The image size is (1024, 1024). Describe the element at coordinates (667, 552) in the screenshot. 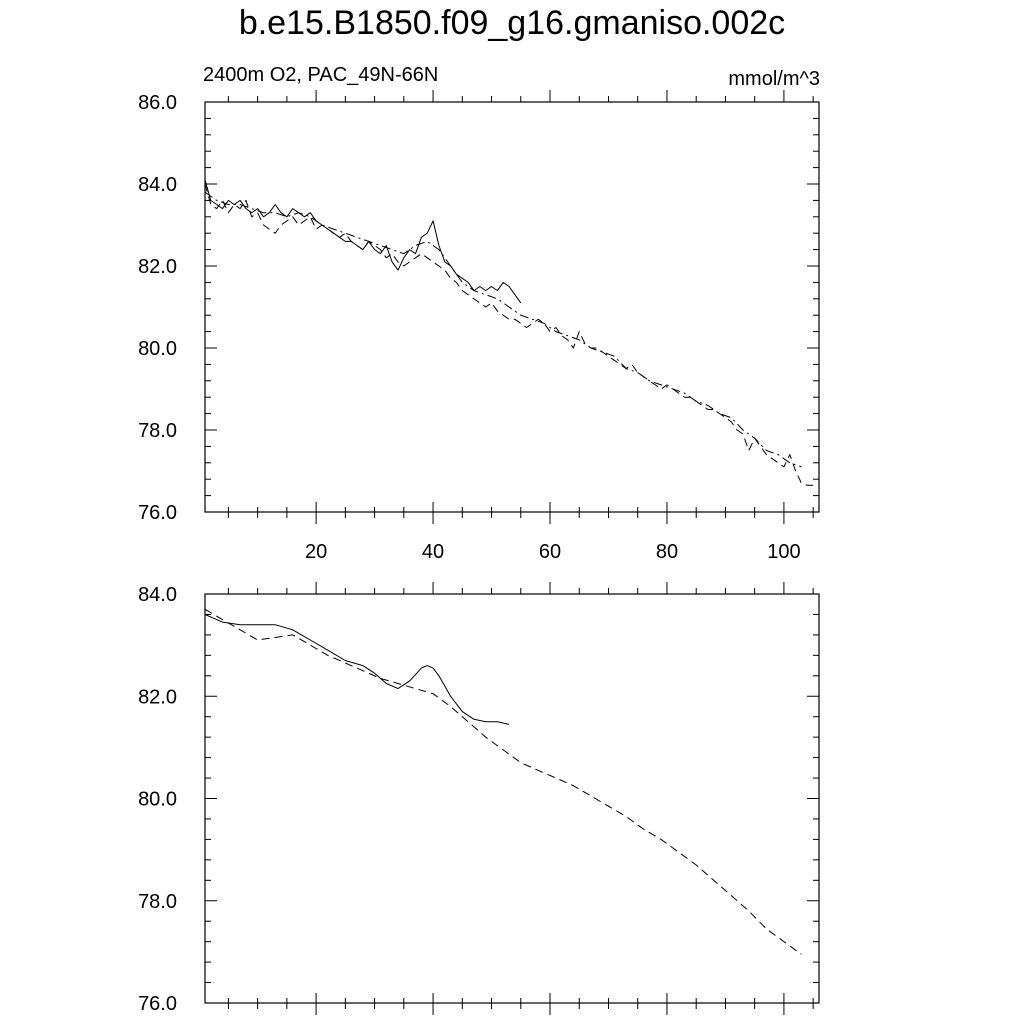

I see `x-tick-label: 80` at that location.